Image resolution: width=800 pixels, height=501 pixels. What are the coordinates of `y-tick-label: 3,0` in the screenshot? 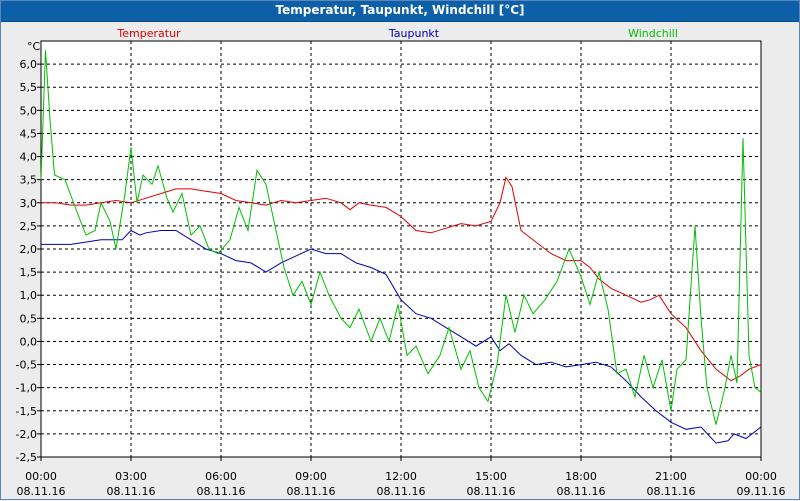 It's located at (29, 203).